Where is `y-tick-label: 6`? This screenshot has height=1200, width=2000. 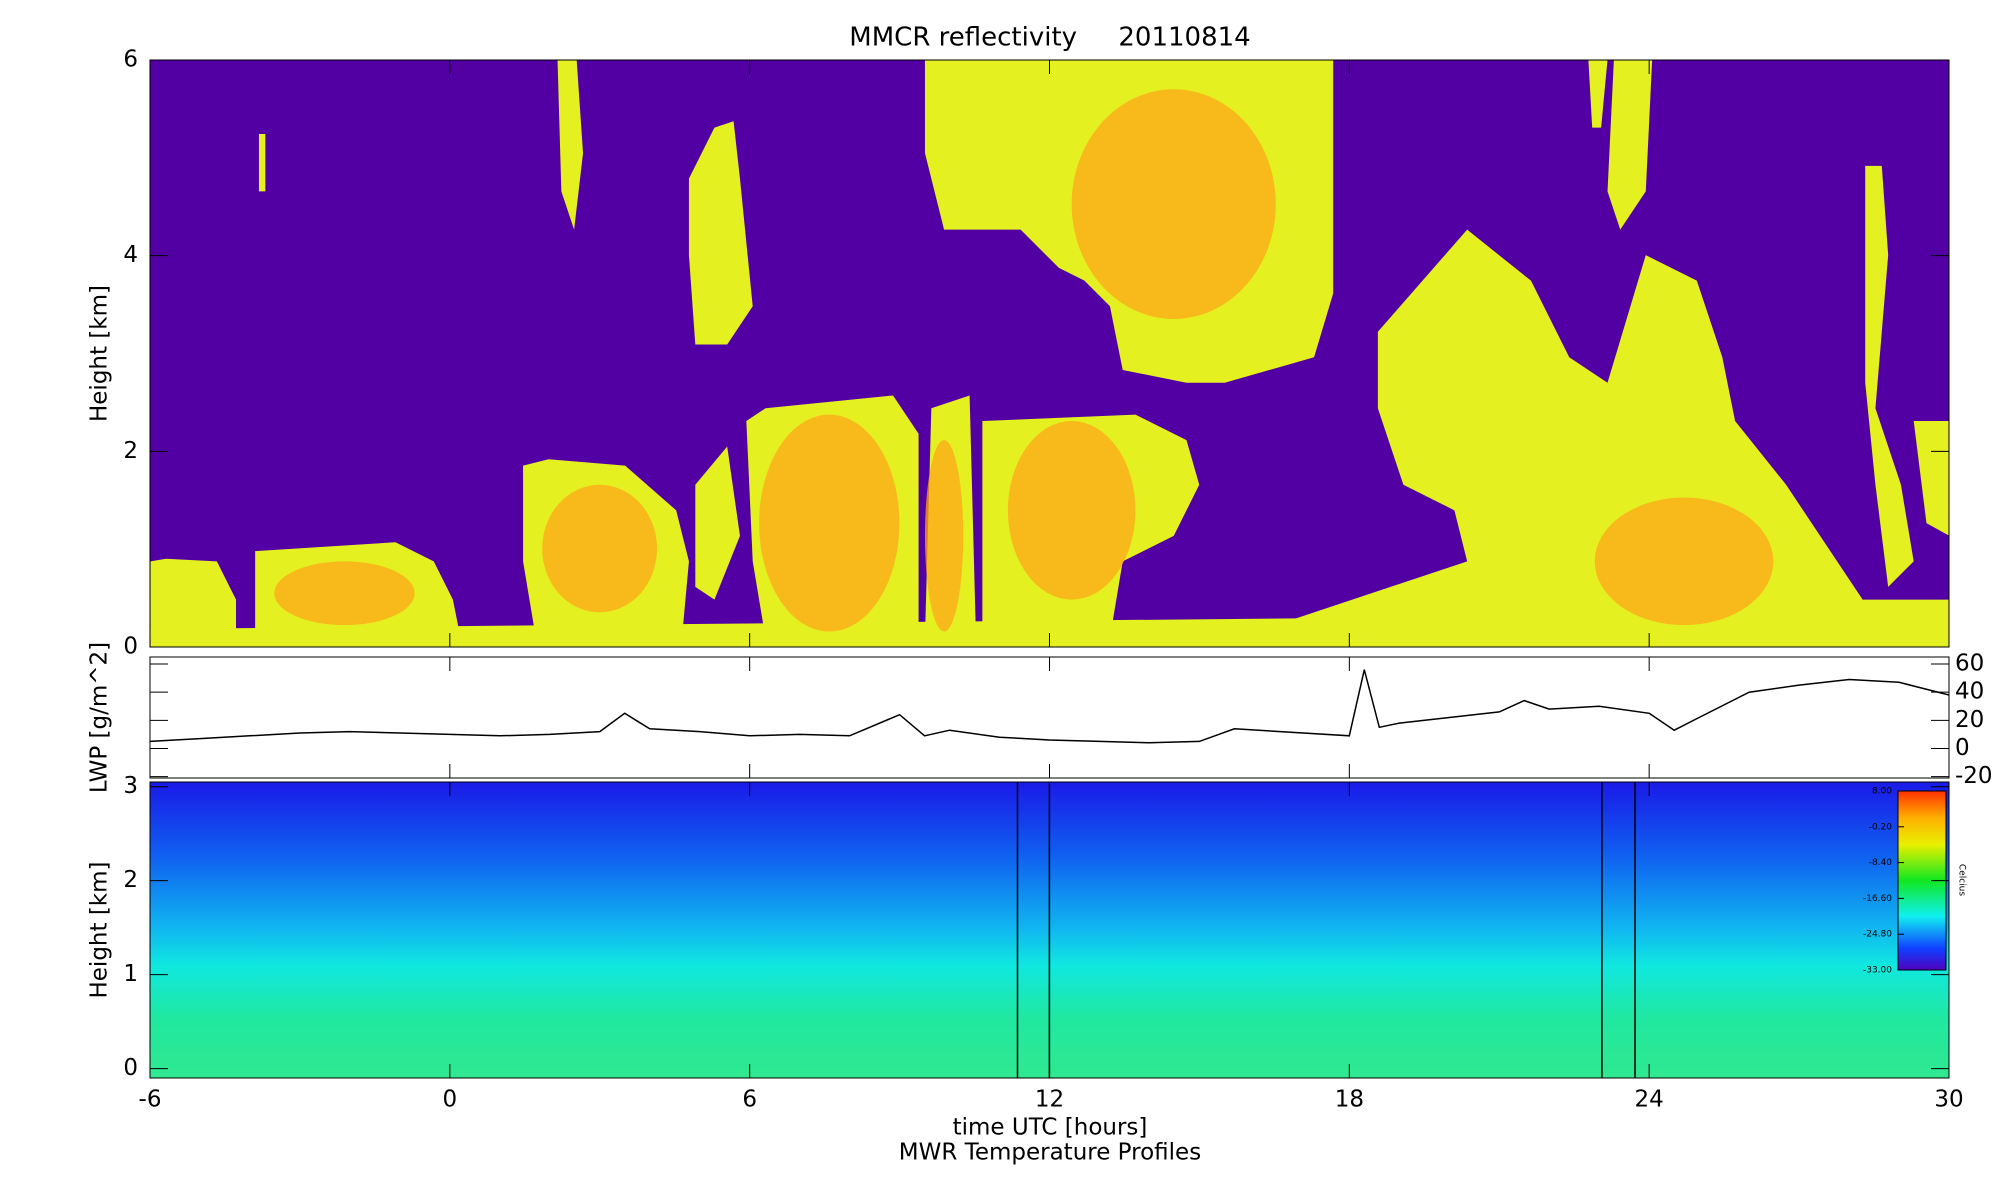 y-tick-label: 6 is located at coordinates (130, 60).